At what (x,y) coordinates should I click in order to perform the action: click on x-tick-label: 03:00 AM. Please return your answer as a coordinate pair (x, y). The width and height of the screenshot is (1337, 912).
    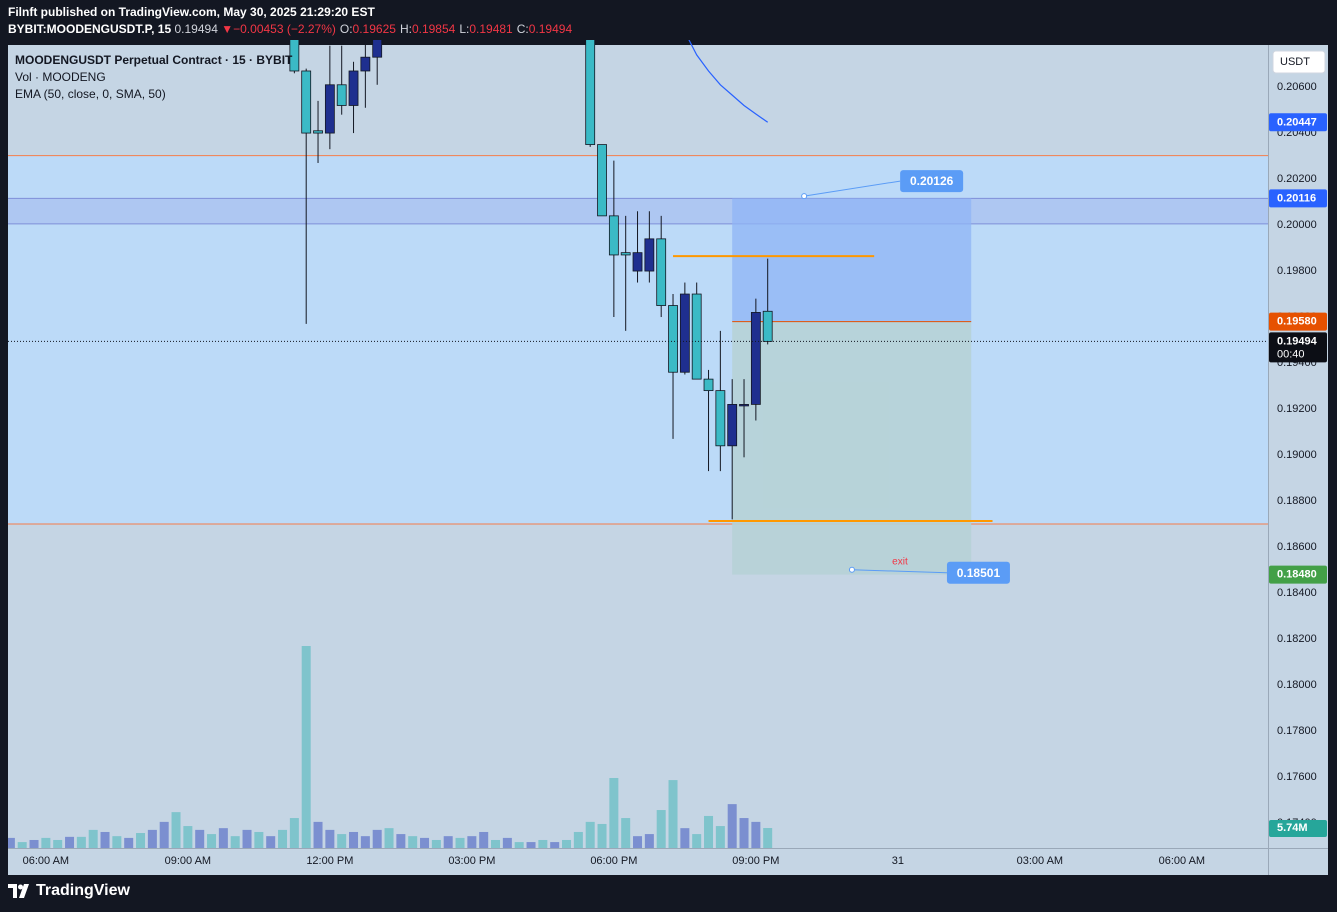
    Looking at the image, I should click on (1040, 861).